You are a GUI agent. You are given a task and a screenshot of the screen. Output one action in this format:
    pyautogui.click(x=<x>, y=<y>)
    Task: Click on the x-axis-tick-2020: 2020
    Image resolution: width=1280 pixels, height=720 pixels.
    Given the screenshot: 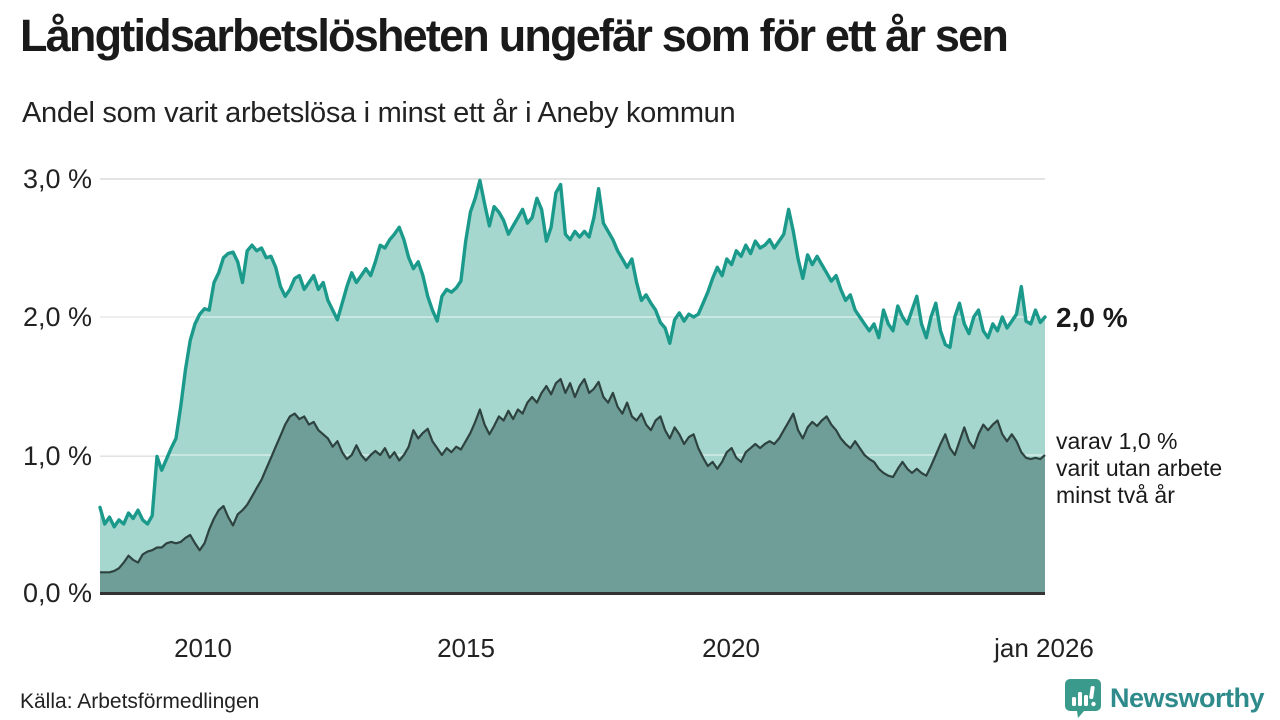 What is the action you would take?
    pyautogui.click(x=731, y=648)
    